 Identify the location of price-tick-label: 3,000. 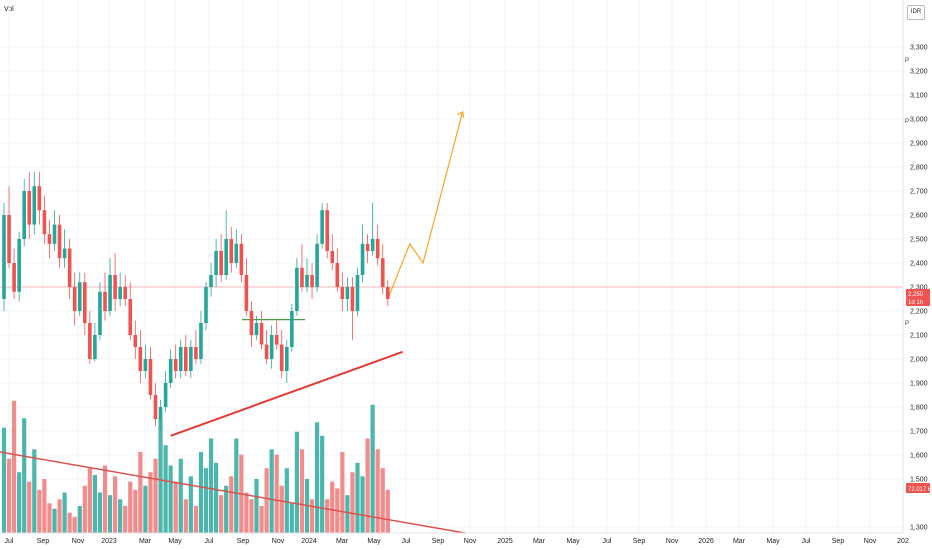
(919, 120).